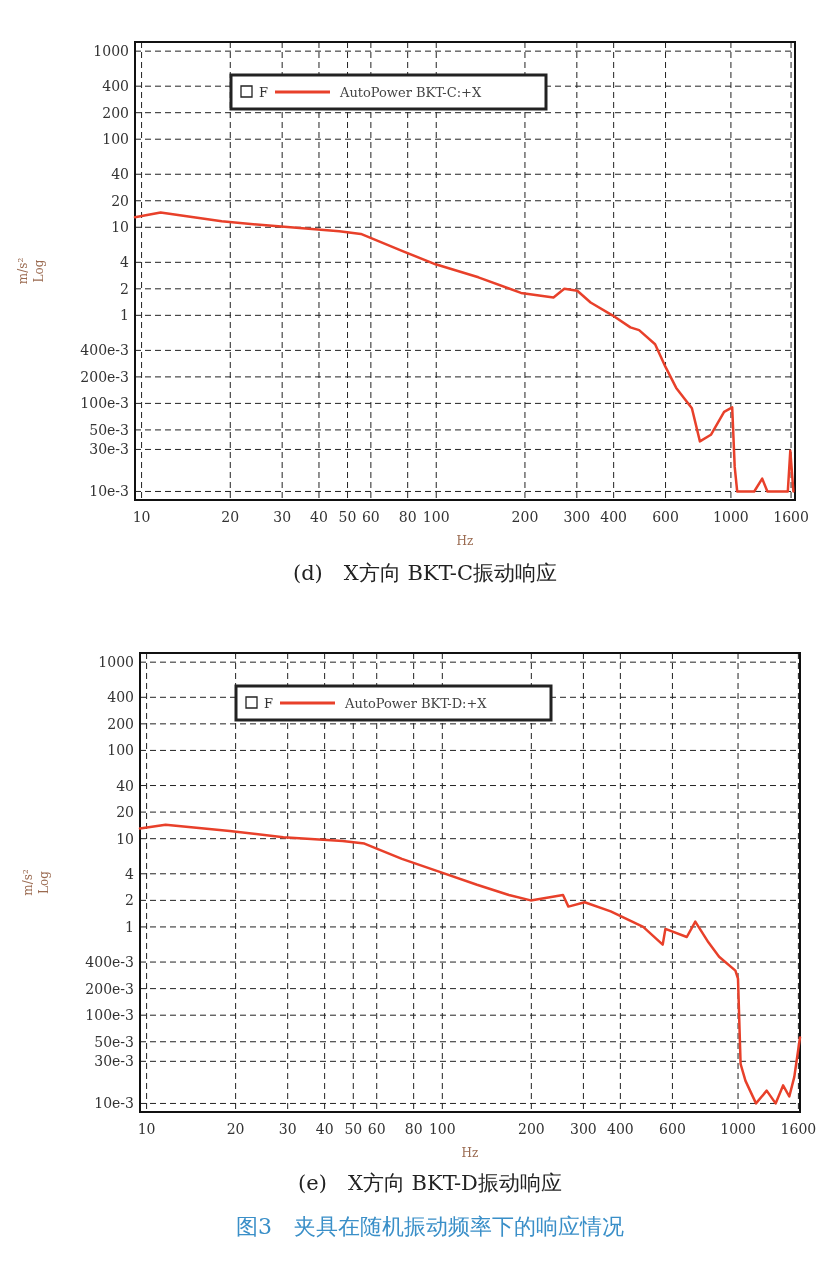 This screenshot has width=836, height=1266. Describe the element at coordinates (416, 703) in the screenshot. I see `legend-label: AutoPower BKT-D:+X` at that location.